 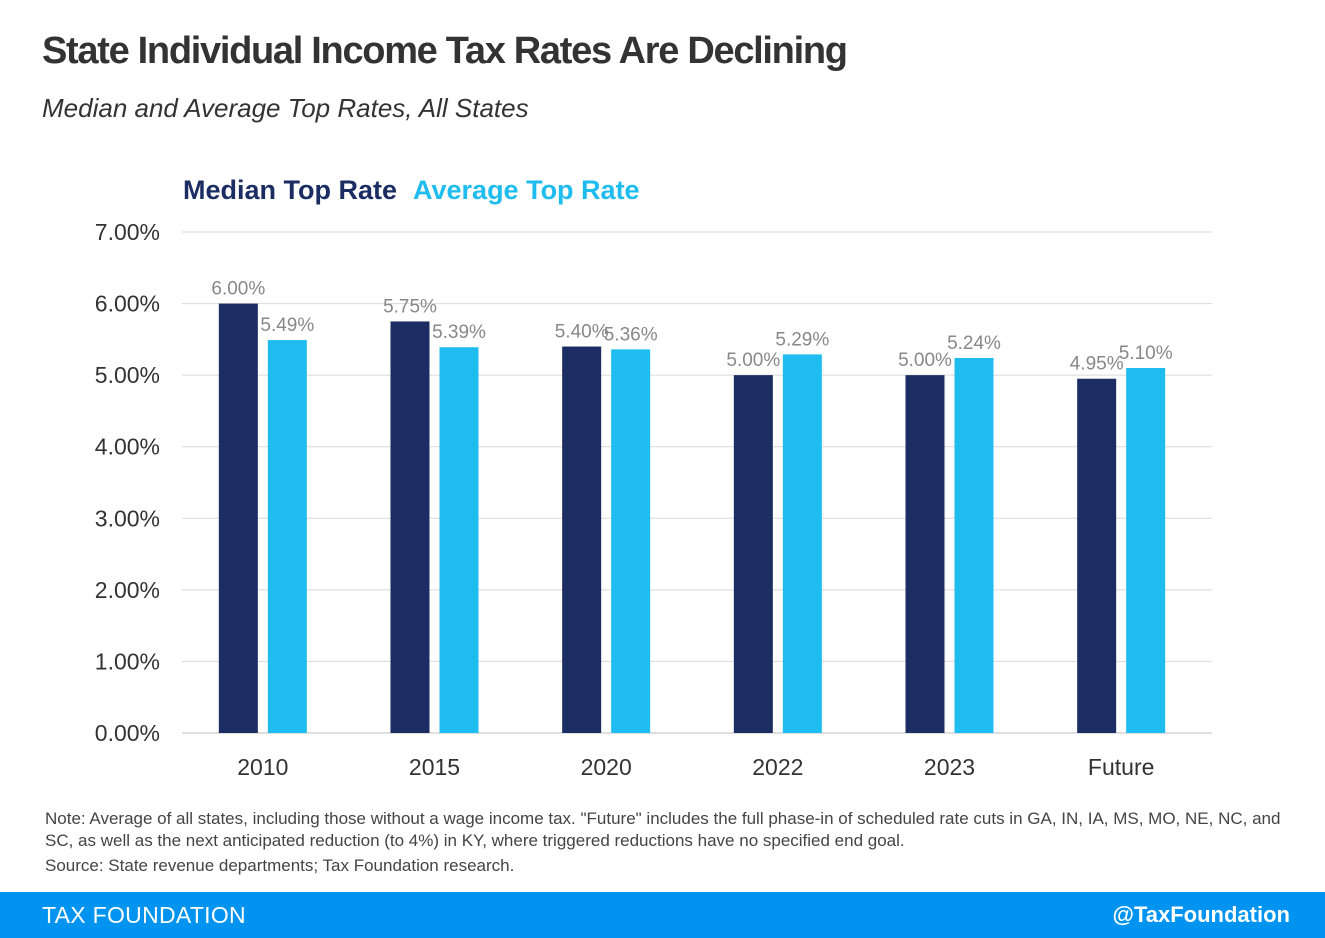 What do you see at coordinates (582, 332) in the screenshot?
I see `data-label: 5.40%` at bounding box center [582, 332].